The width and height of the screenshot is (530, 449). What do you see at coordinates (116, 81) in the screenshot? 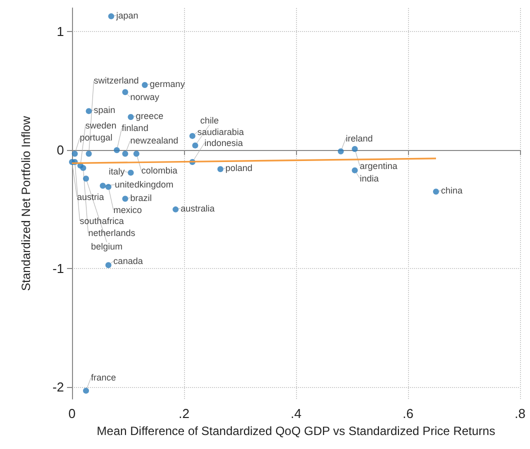
I see `annotation: switzerland` at bounding box center [116, 81].